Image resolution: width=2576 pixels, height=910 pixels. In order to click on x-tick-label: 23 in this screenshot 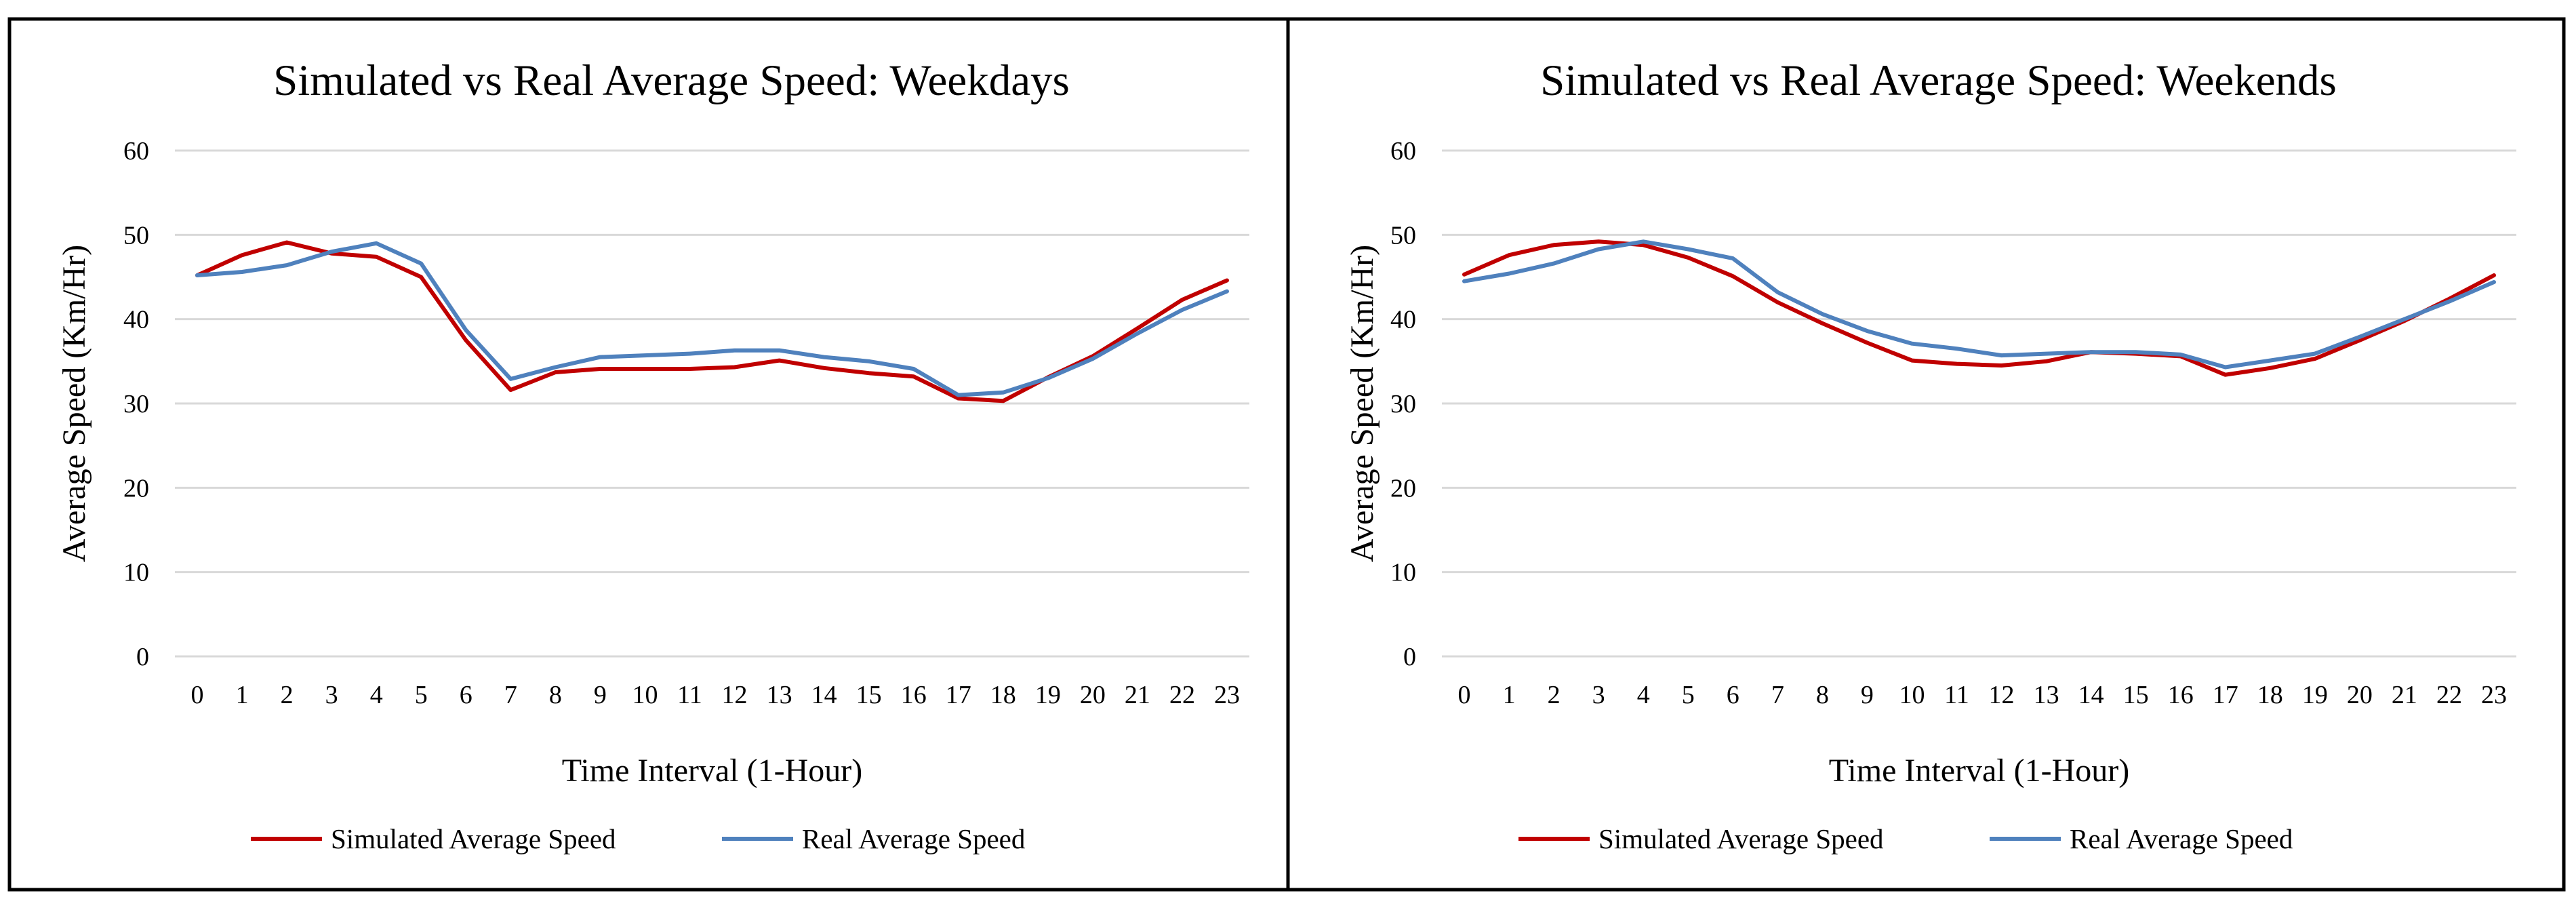, I will do `click(2494, 695)`.